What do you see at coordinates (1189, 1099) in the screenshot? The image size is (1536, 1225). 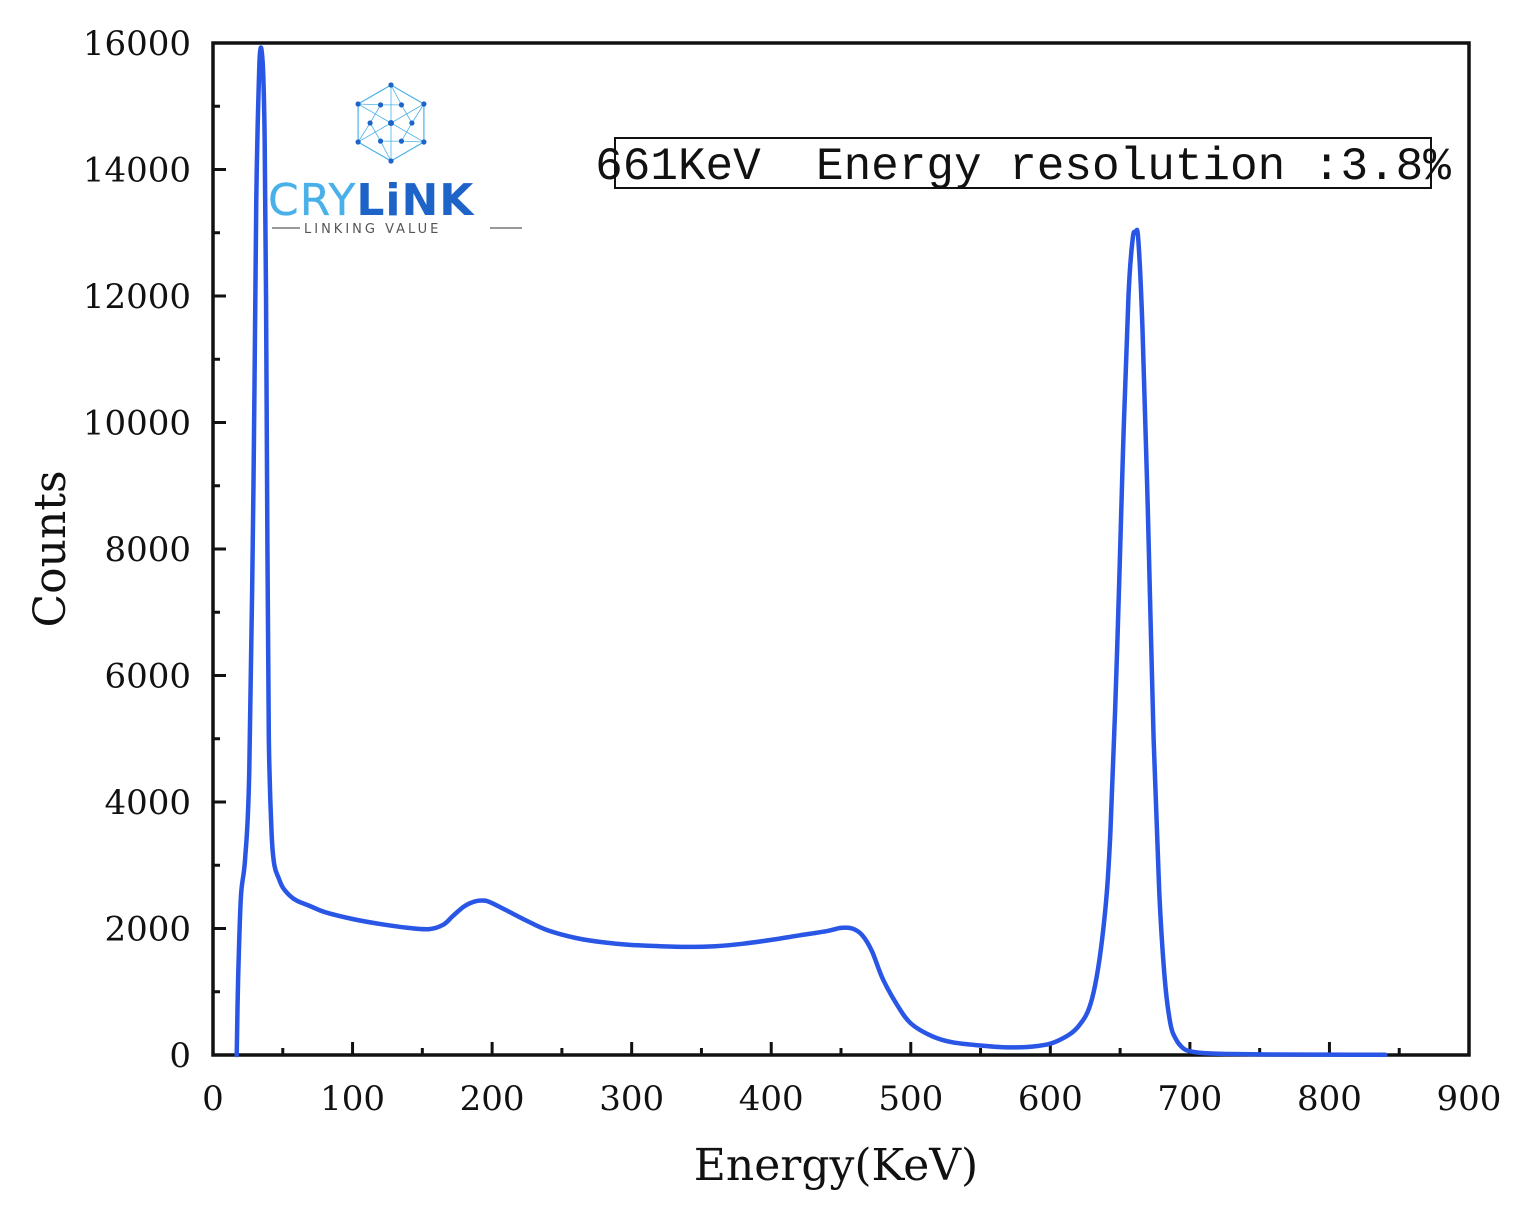 I see `x-tick-label: 700` at bounding box center [1189, 1099].